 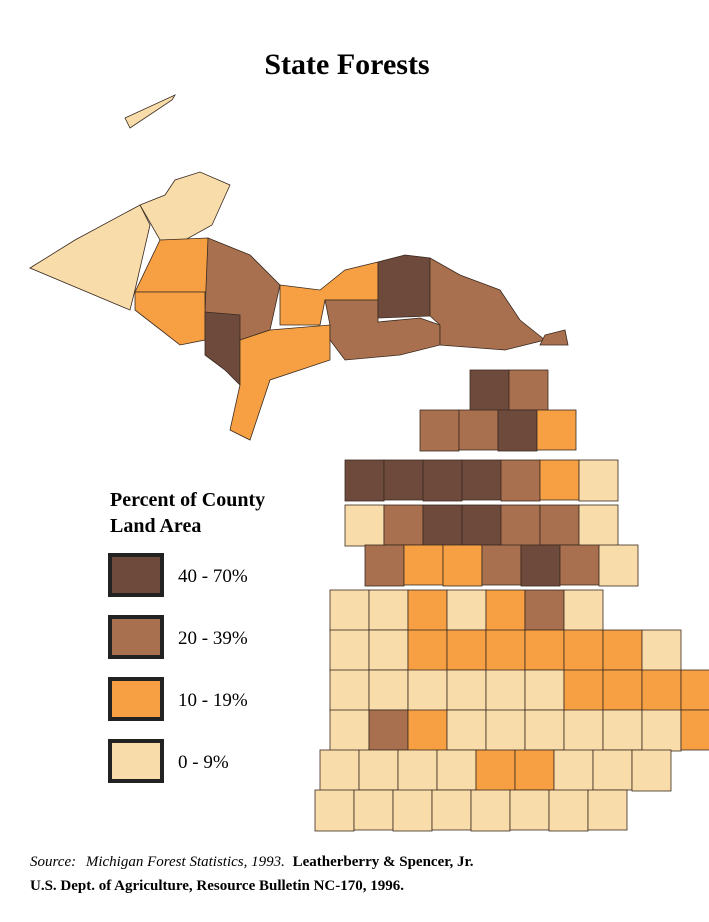 I want to click on source-work: Michigan Forest Statistics, 1993., so click(x=185, y=862).